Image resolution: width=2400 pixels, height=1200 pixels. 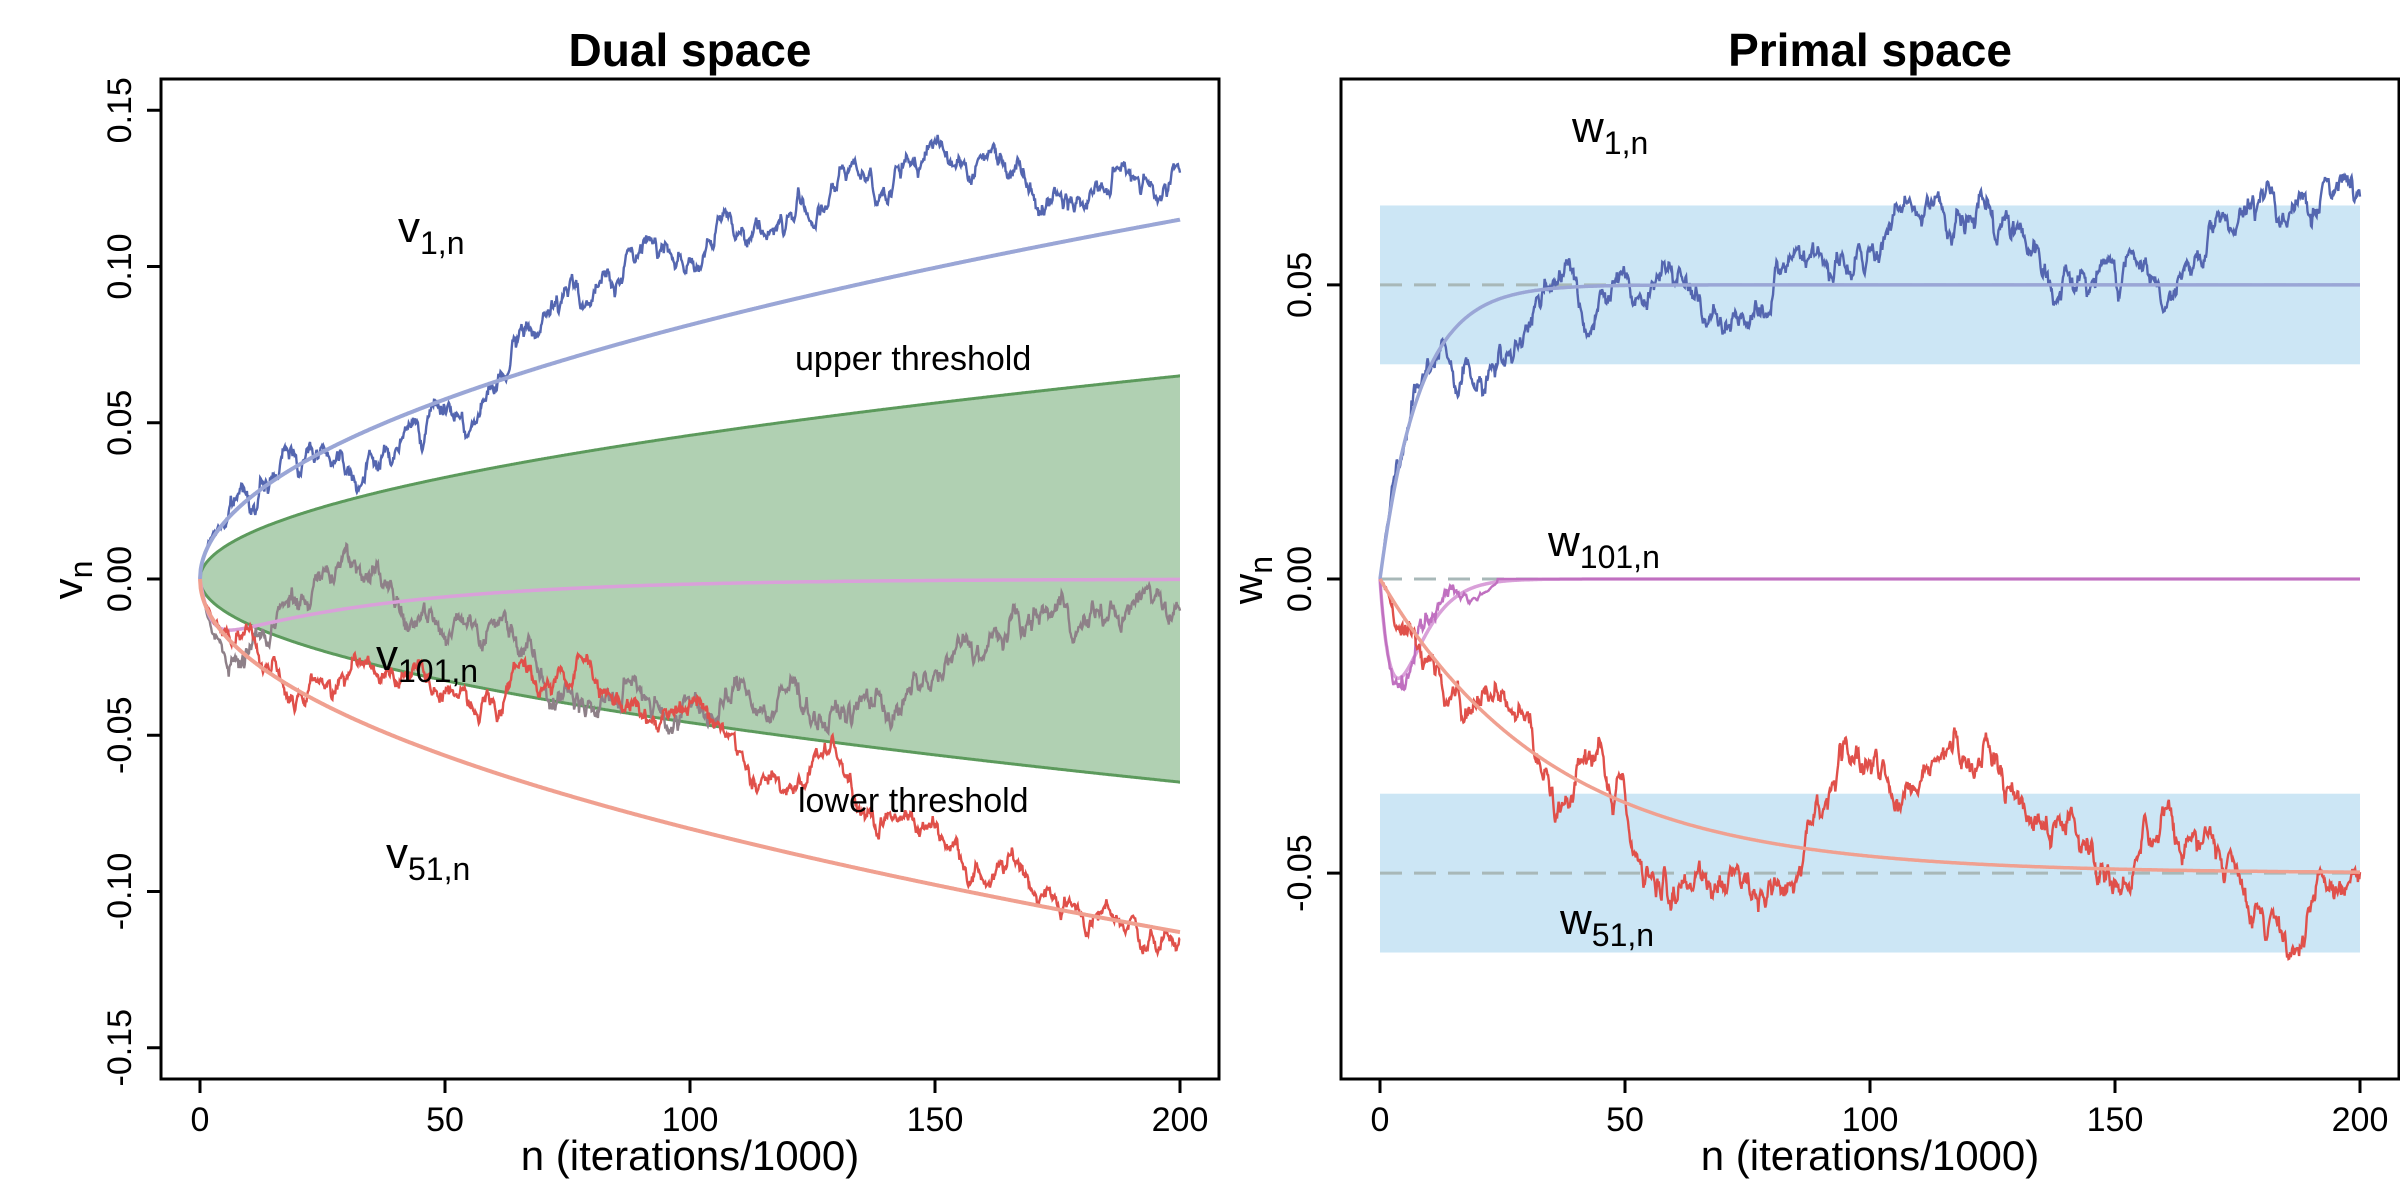 What do you see at coordinates (2360, 1120) in the screenshot?
I see `primal-x-tick-label: 200` at bounding box center [2360, 1120].